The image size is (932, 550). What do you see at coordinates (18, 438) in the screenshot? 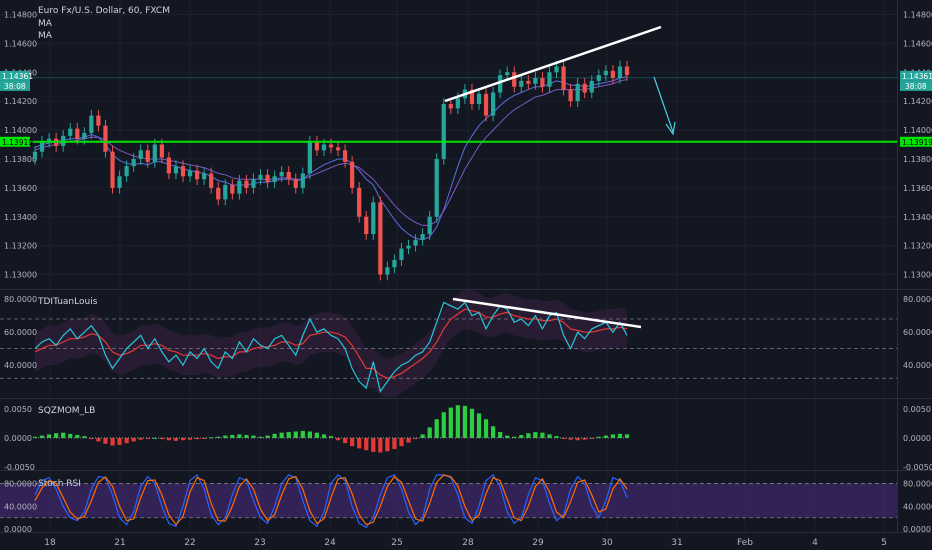
I see `y-tick-label-left: 0.0000` at bounding box center [18, 438].